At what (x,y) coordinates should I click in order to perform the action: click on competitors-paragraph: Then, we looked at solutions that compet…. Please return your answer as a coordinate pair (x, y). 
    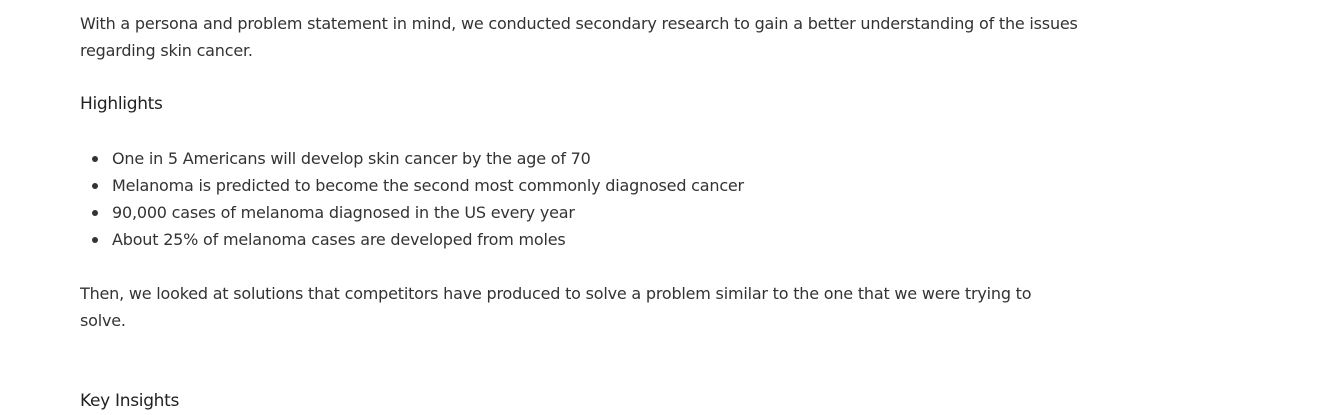
    Looking at the image, I should click on (556, 307).